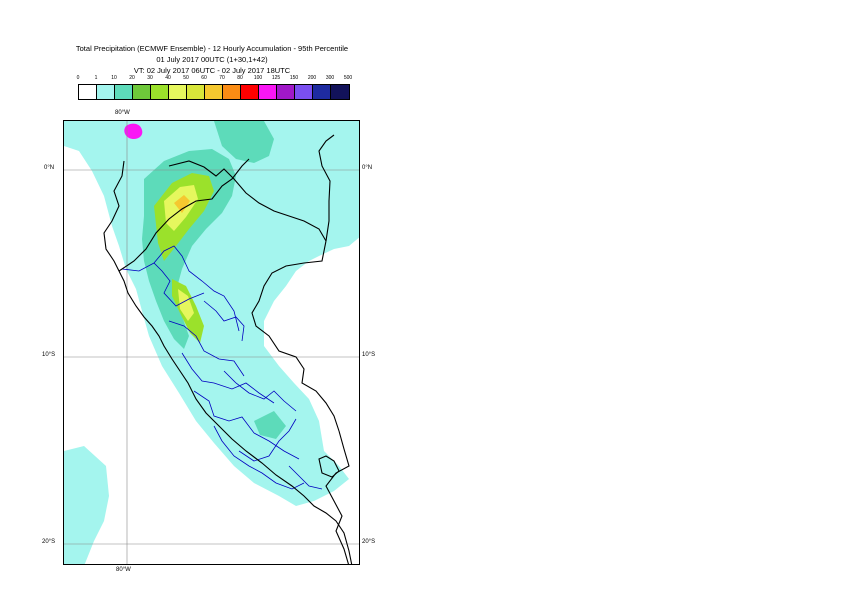  I want to click on legend-tick: 100, so click(258, 78).